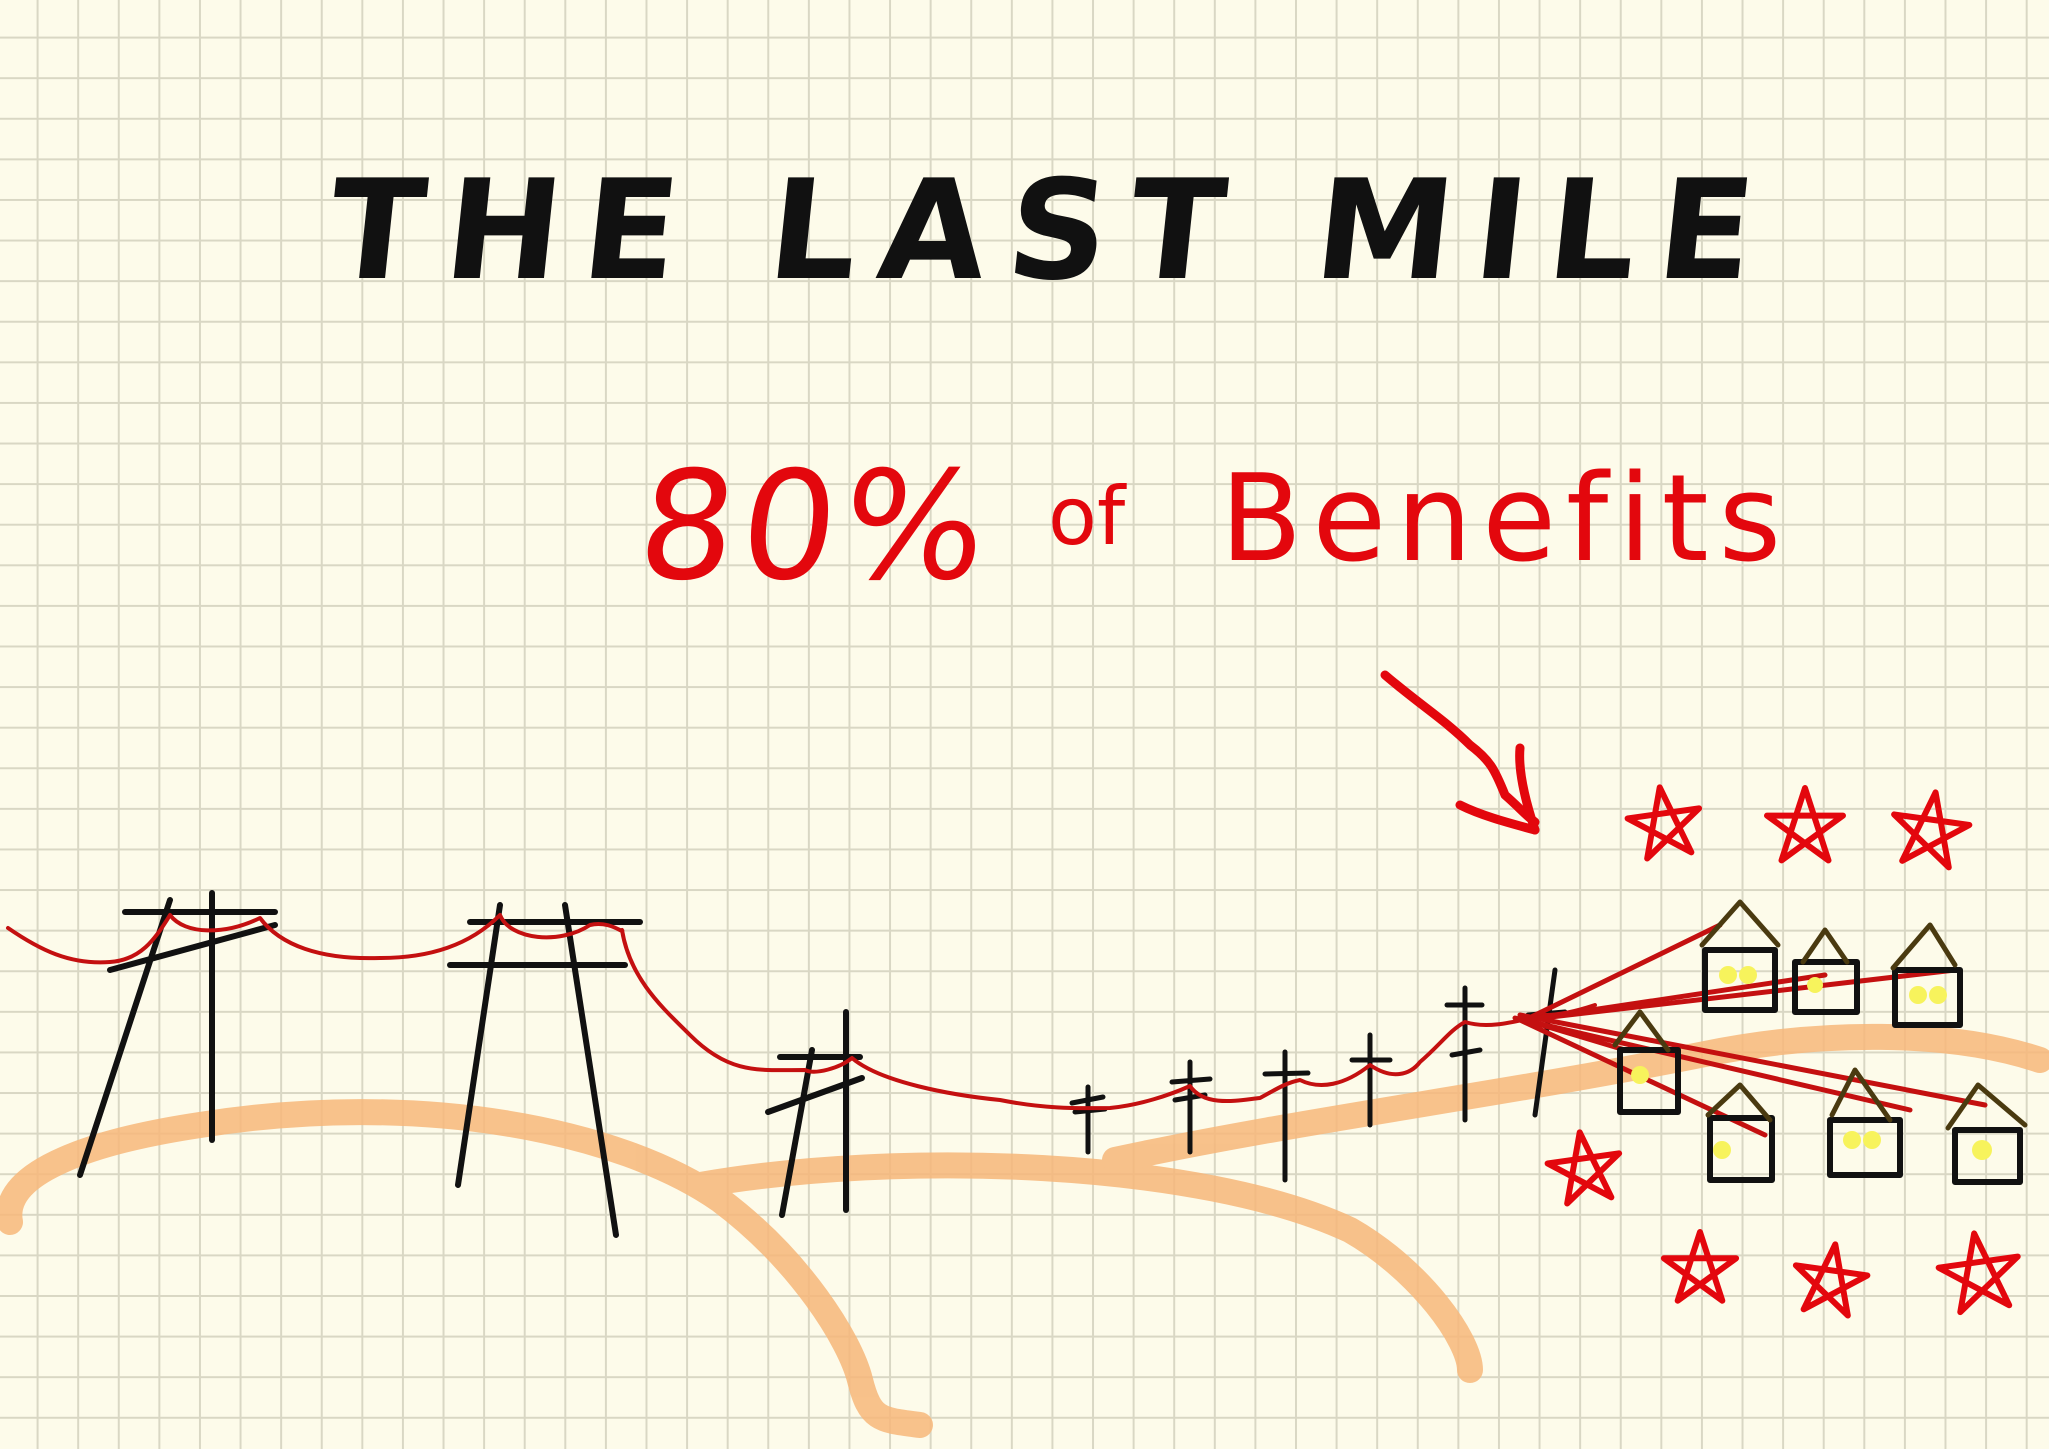  What do you see at coordinates (1087, 516) in the screenshot?
I see `benefit-of-label: of` at bounding box center [1087, 516].